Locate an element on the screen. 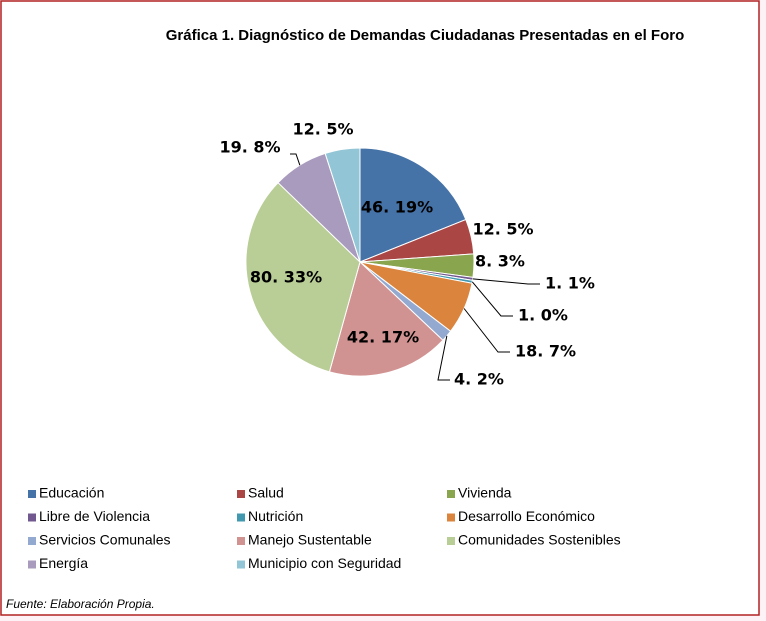 The width and height of the screenshot is (766, 621). source-note: Fuente: Elaboración Propia. is located at coordinates (80, 604).